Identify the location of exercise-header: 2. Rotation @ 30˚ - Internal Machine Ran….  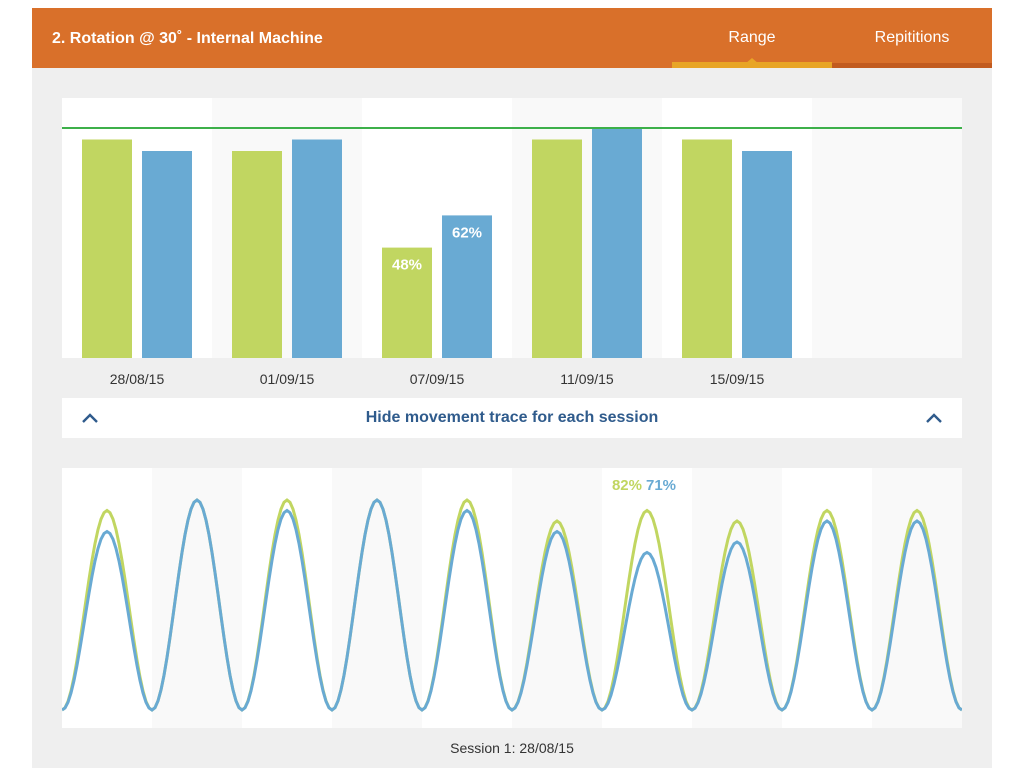
(512, 38).